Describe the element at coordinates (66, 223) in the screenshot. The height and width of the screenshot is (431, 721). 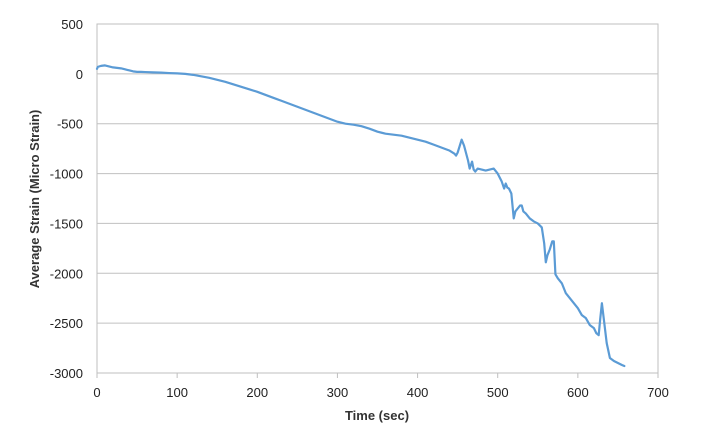
I see `y-tick-label: -1500` at that location.